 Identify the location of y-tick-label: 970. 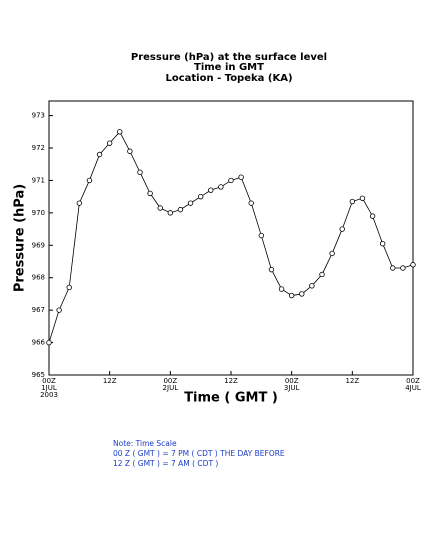
(38, 213).